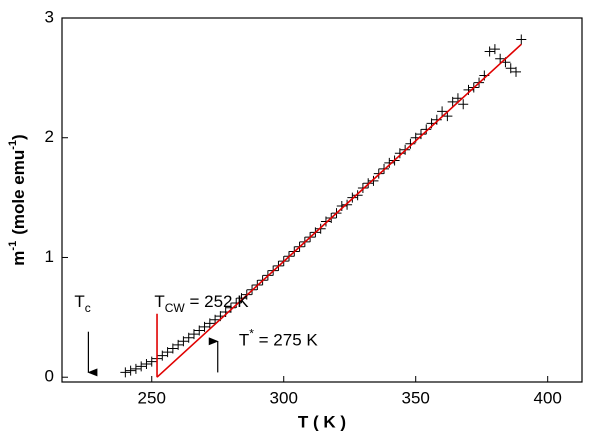 This screenshot has height=439, width=597. I want to click on annotation: T* = 275 K, so click(279, 337).